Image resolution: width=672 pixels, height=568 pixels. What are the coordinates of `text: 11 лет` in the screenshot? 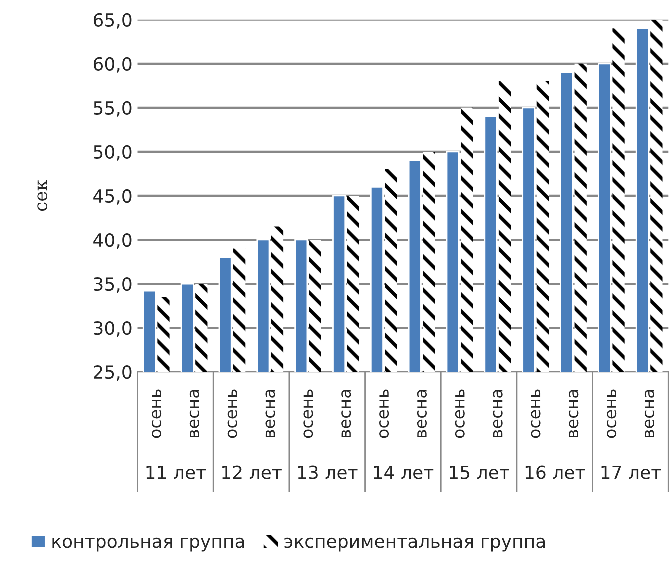 It's located at (176, 473).